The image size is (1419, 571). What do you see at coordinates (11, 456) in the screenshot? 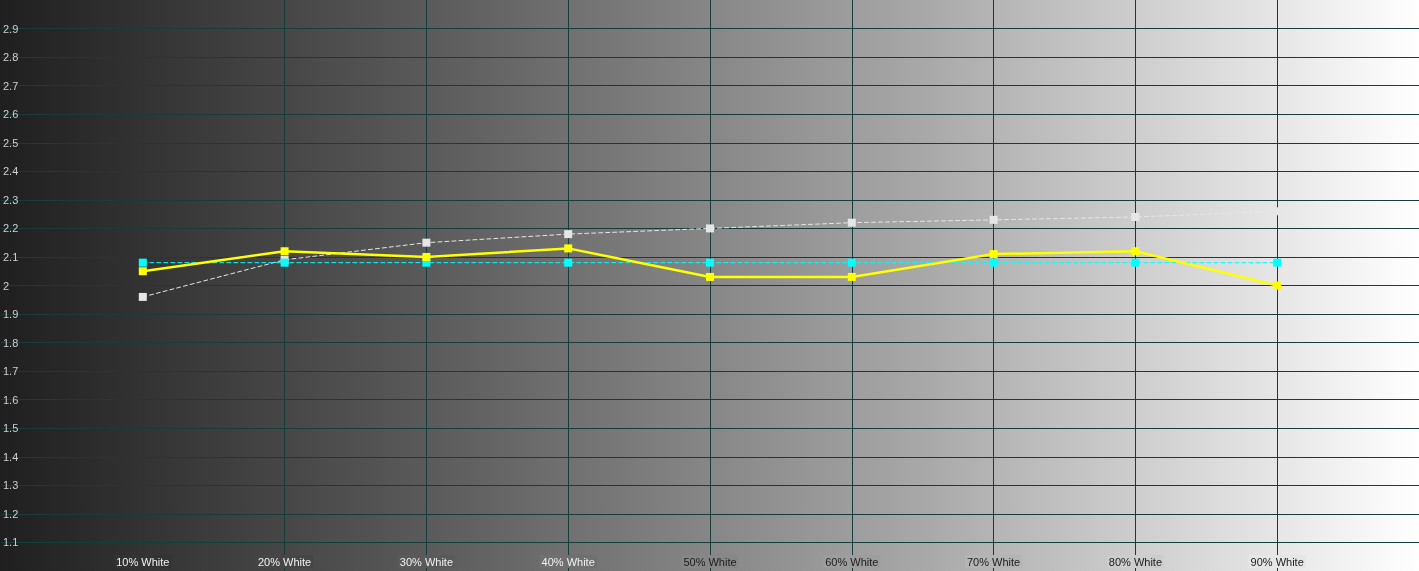
I see `y-tick-label: 1.4` at bounding box center [11, 456].